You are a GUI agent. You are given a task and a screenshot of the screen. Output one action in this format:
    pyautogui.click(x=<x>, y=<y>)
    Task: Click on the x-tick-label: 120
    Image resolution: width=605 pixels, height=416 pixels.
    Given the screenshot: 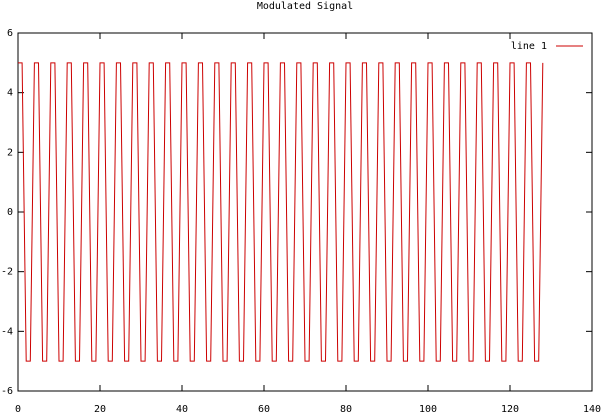 What is the action you would take?
    pyautogui.click(x=510, y=409)
    